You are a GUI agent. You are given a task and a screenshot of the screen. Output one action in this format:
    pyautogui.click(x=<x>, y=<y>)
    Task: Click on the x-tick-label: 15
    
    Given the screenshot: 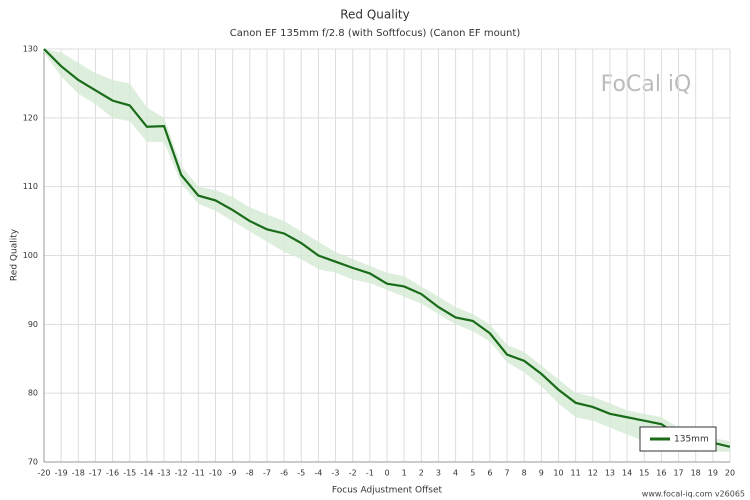 What is the action you would take?
    pyautogui.click(x=644, y=473)
    